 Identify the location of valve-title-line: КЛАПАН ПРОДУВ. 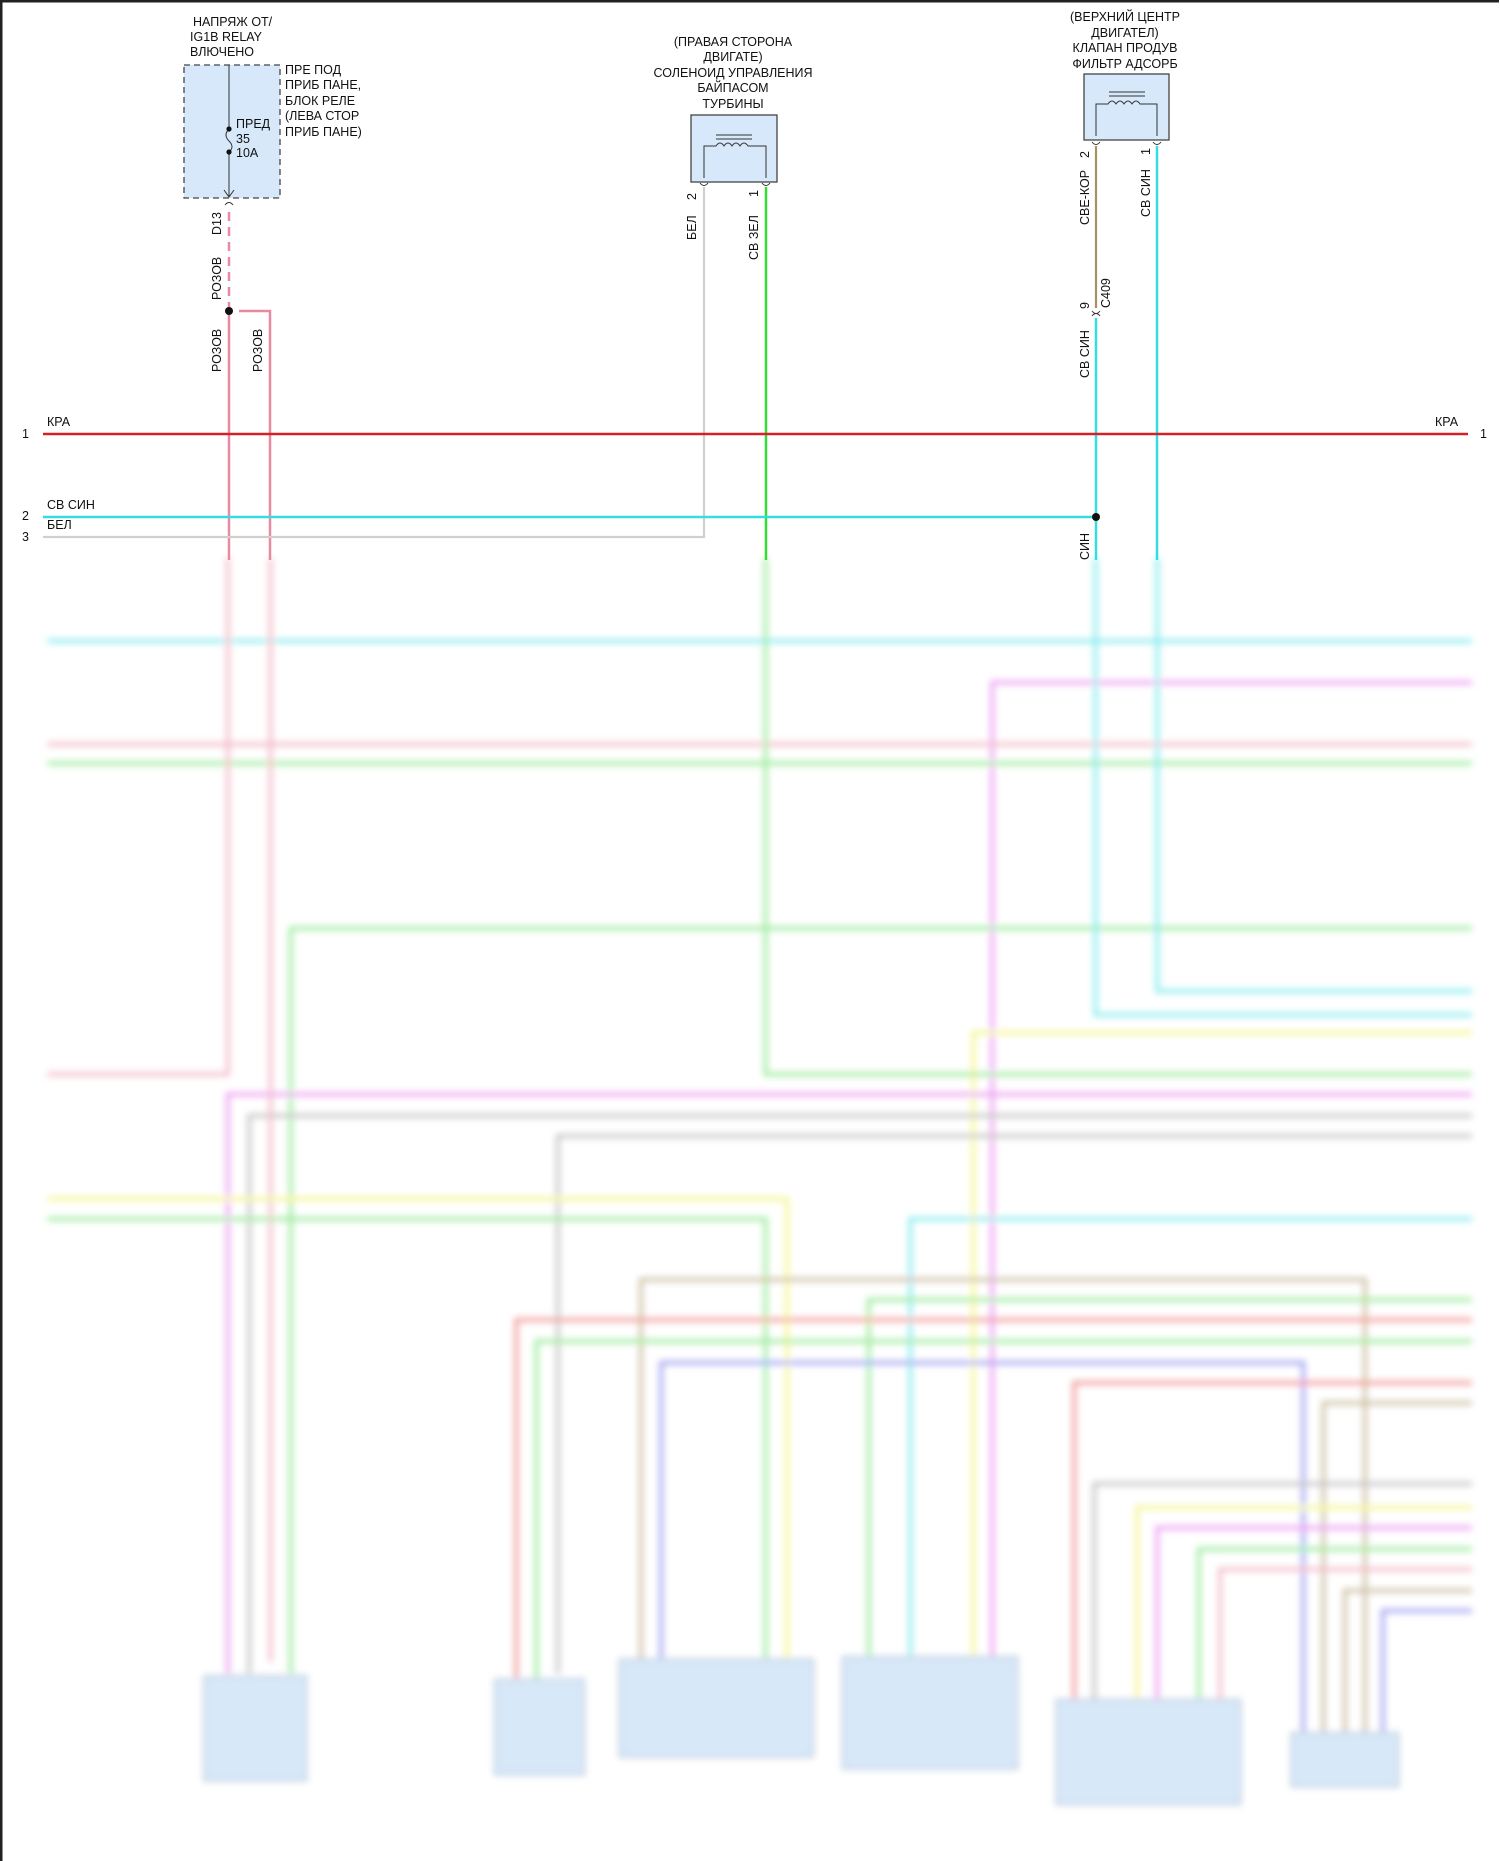
(1125, 48).